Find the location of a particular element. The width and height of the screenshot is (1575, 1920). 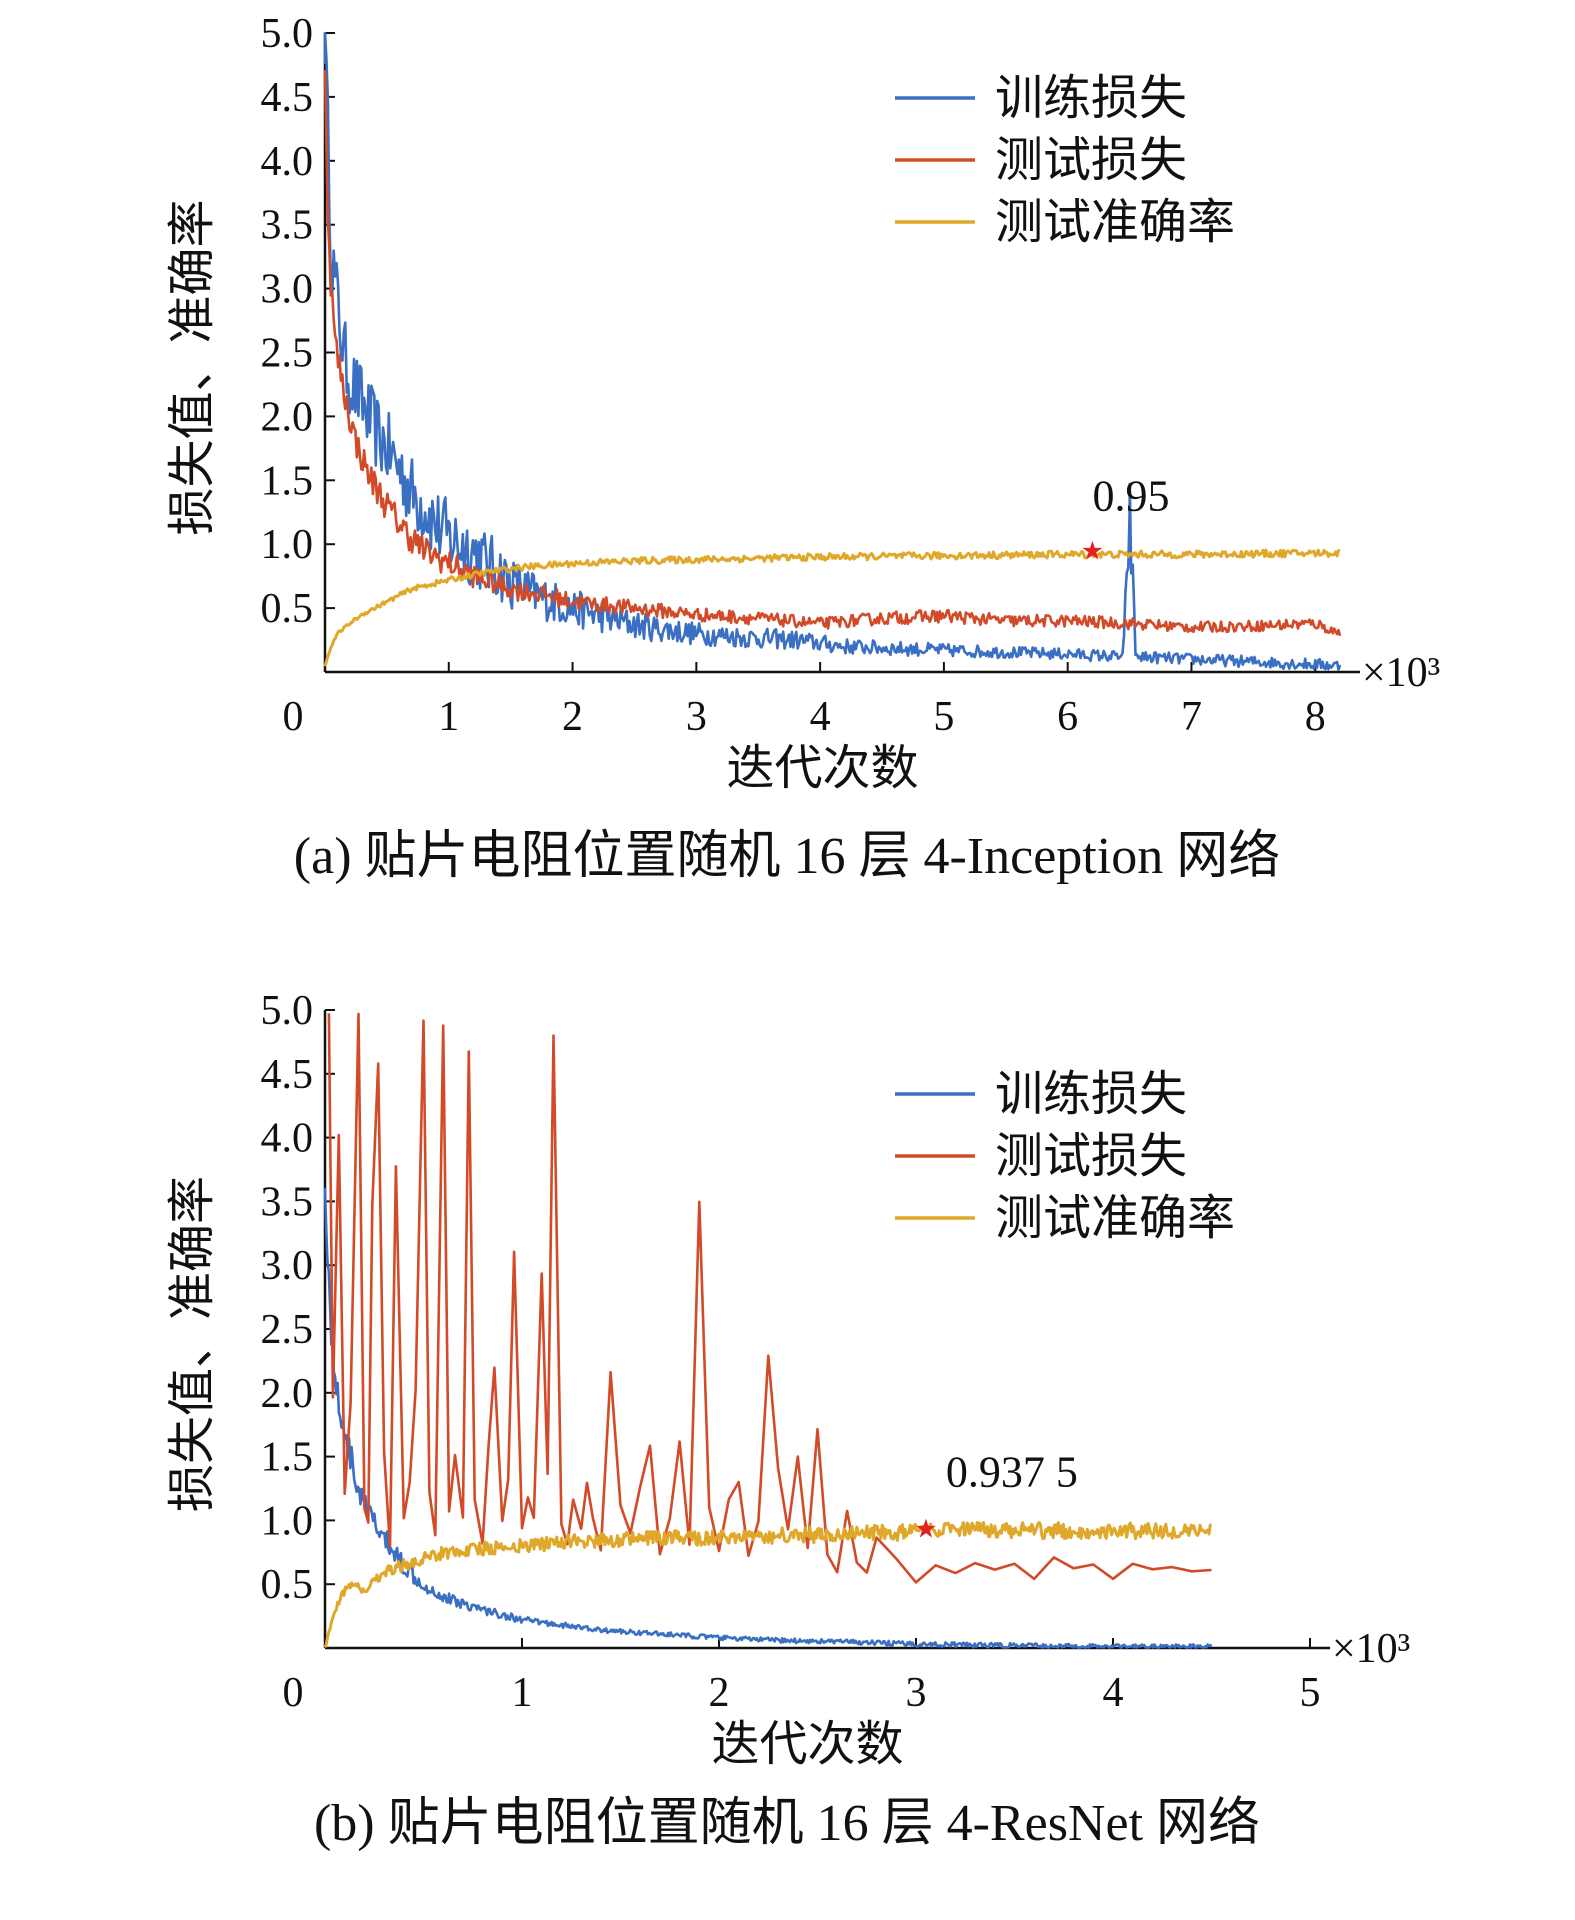

x-tick-label: 7 is located at coordinates (1191, 717).